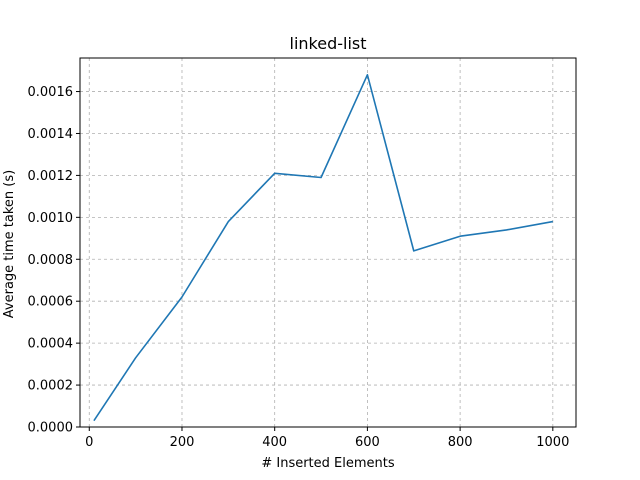 The image size is (640, 480). I want to click on y-tick-label: 0.0006, so click(51, 302).